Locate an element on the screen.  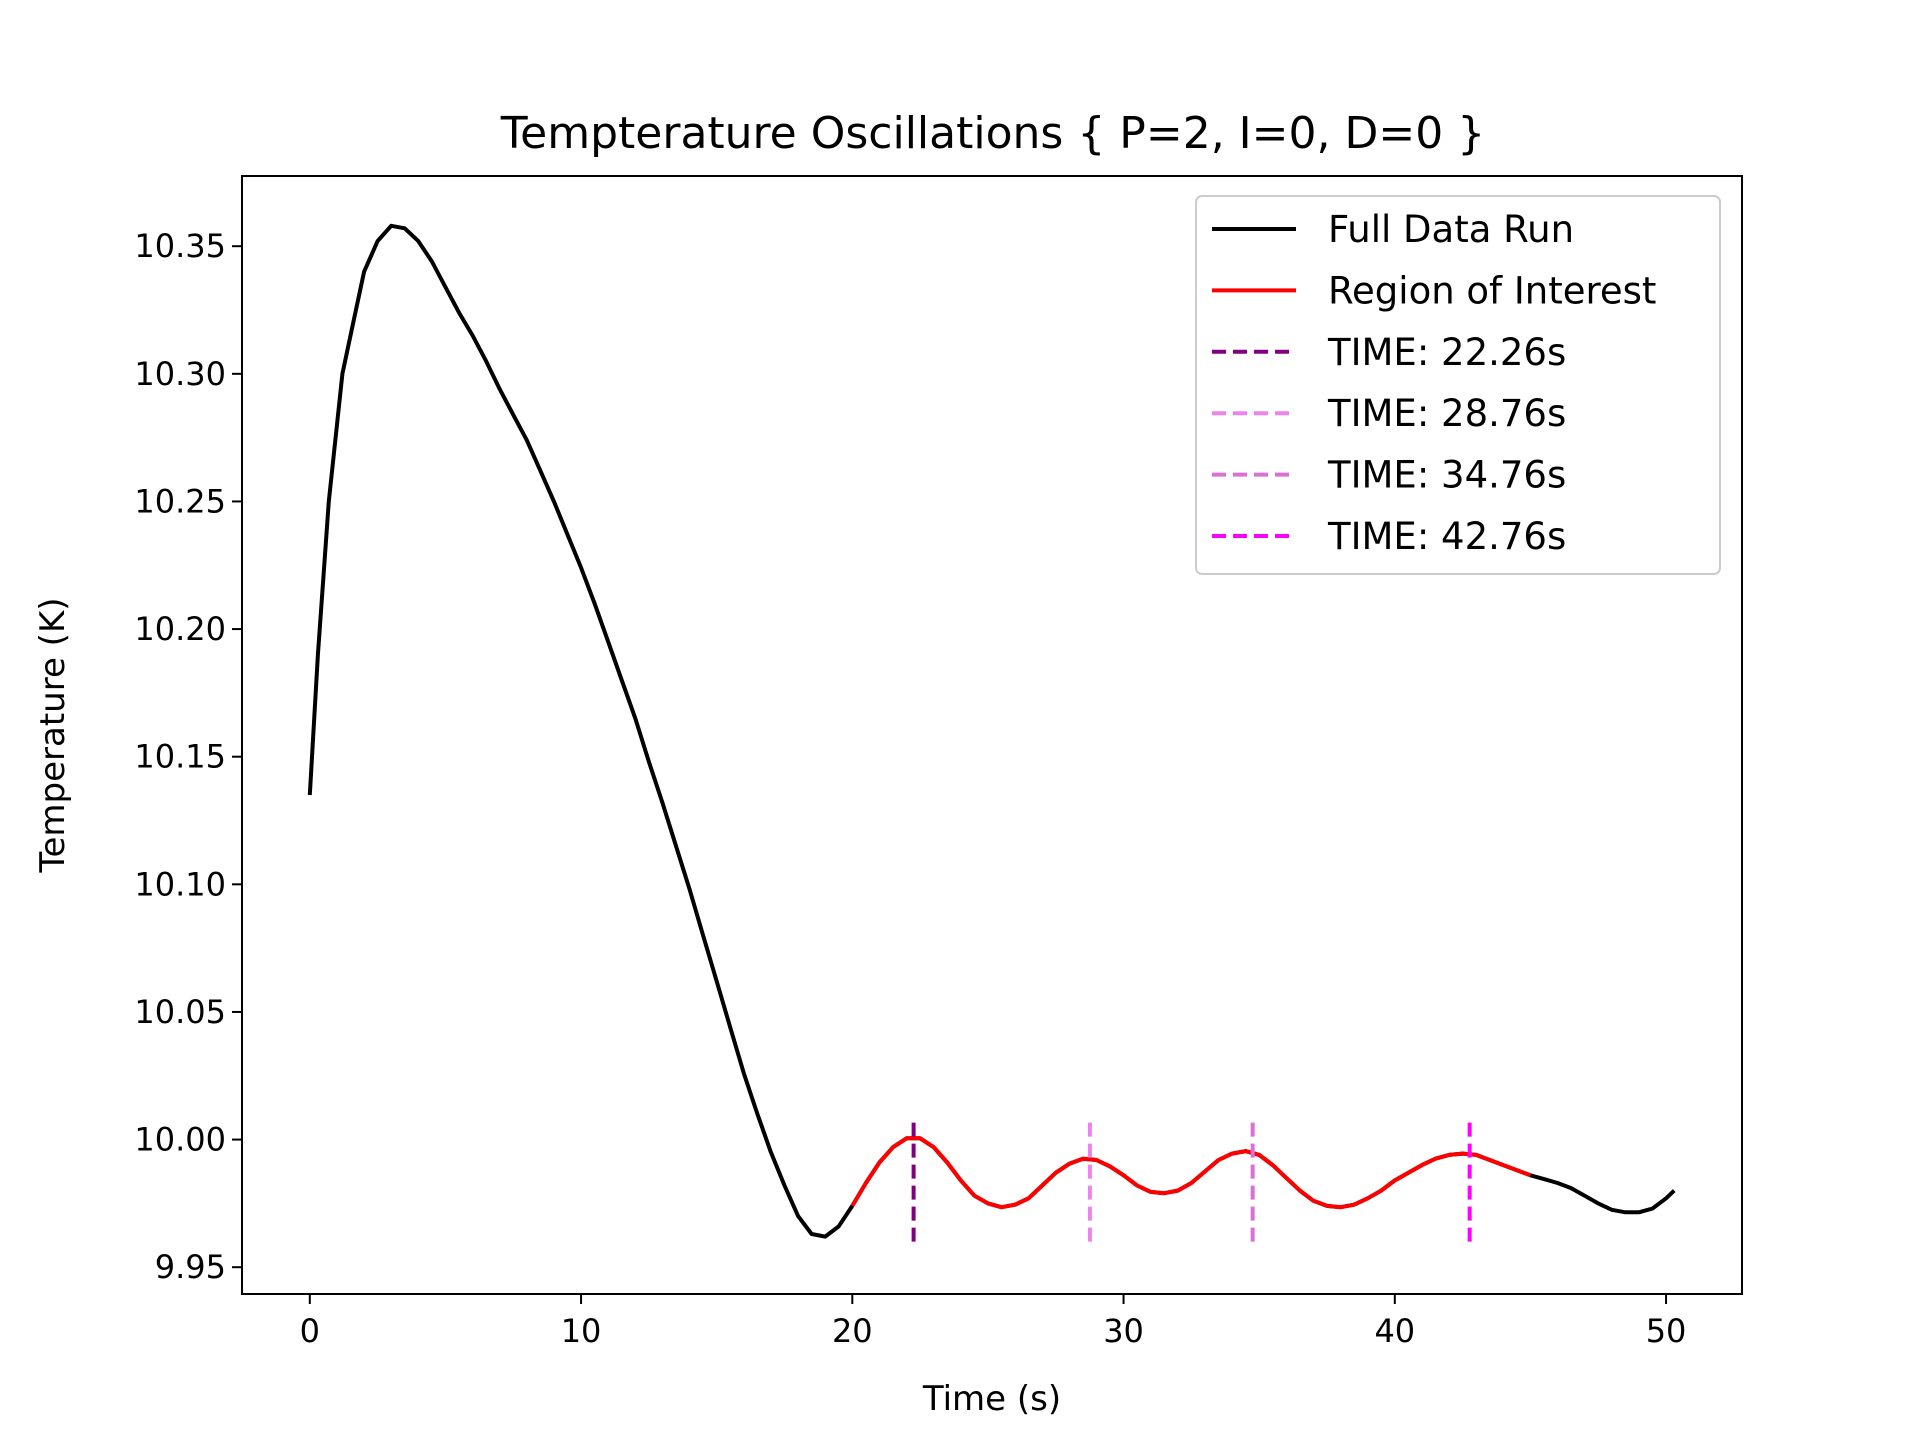
legend-box is located at coordinates (1458, 385).